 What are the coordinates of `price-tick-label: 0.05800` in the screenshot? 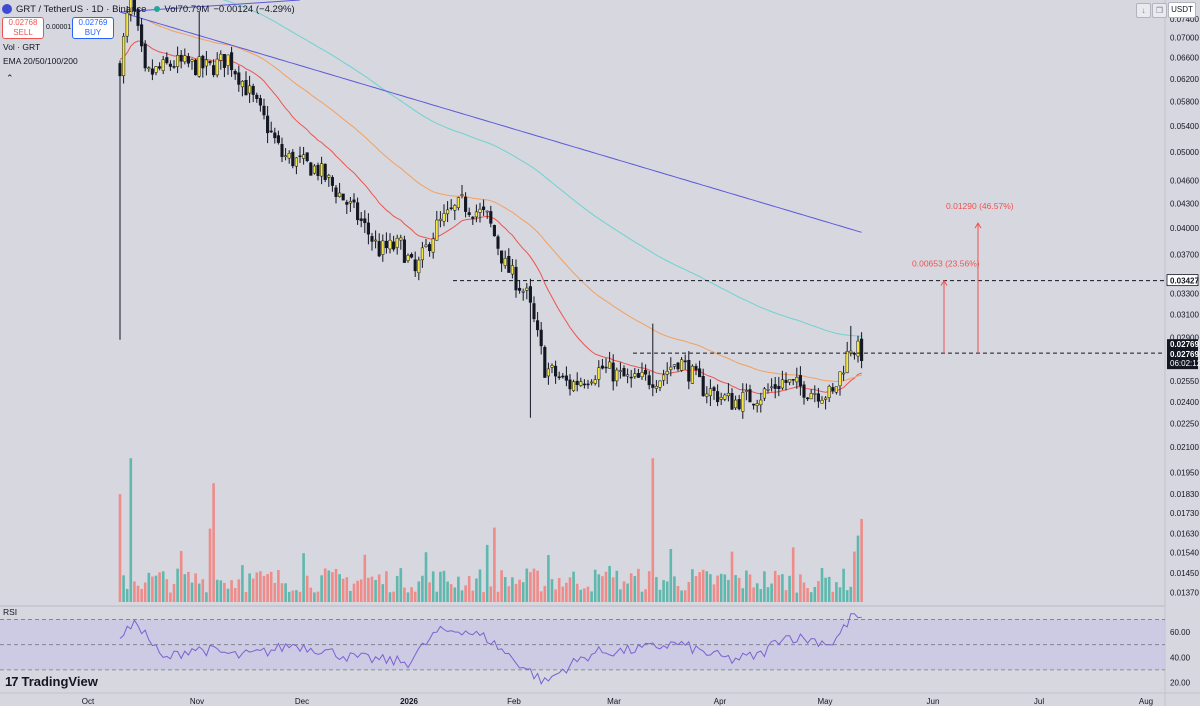 It's located at (1184, 102).